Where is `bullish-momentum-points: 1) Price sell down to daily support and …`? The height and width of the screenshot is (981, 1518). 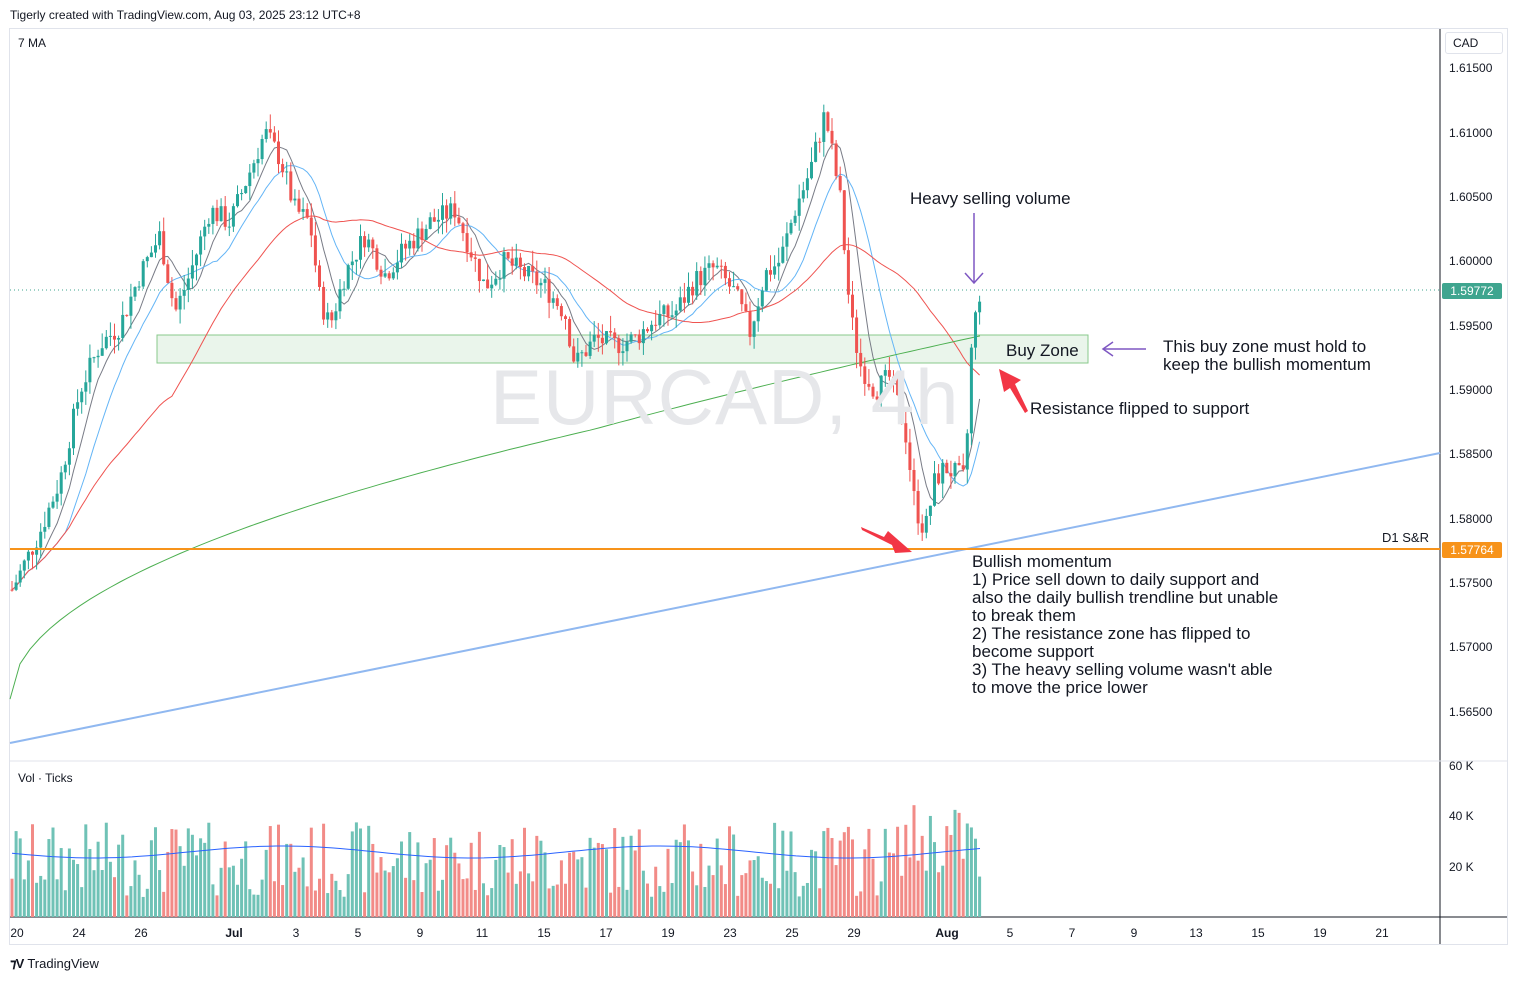 bullish-momentum-points: 1) Price sell down to daily support and … is located at coordinates (1125, 633).